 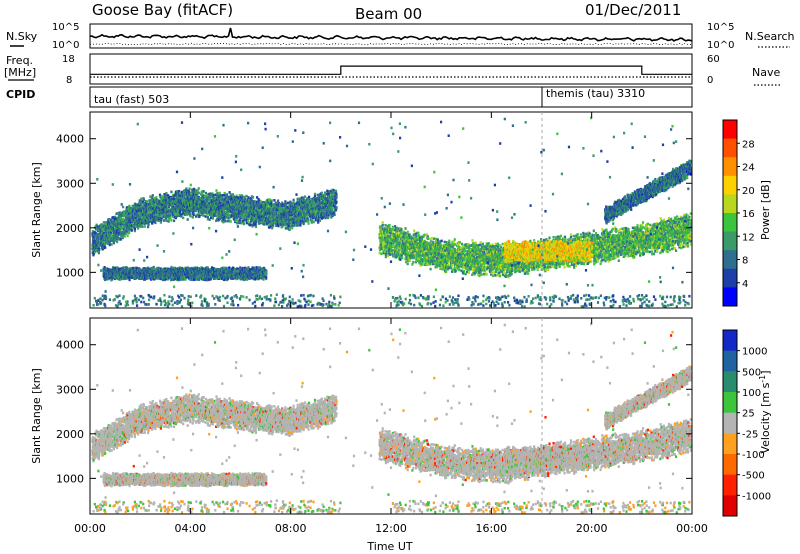 I want to click on noise-right-tick-top: 10^5, so click(x=720, y=27).